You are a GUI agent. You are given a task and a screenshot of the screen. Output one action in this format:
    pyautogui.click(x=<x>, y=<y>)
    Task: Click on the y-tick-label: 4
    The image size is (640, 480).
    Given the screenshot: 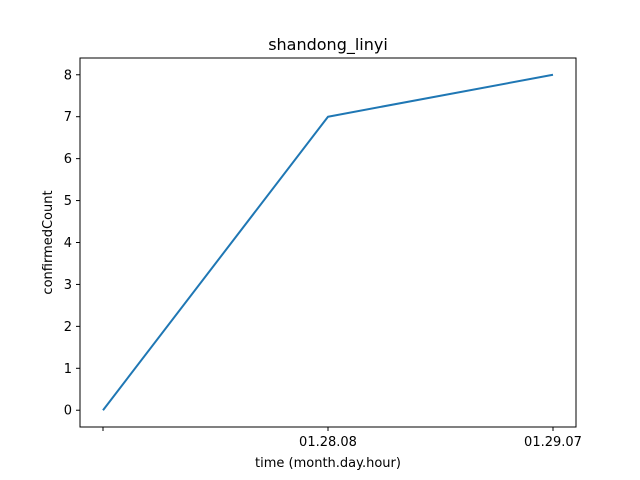 What is the action you would take?
    pyautogui.click(x=68, y=243)
    